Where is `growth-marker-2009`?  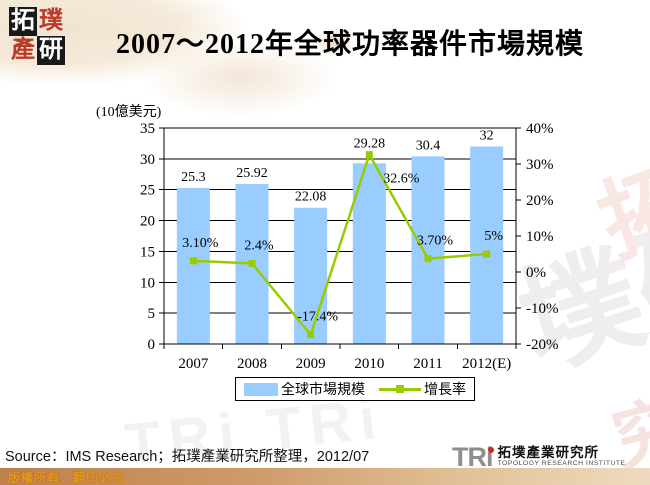
growth-marker-2009 is located at coordinates (311, 335).